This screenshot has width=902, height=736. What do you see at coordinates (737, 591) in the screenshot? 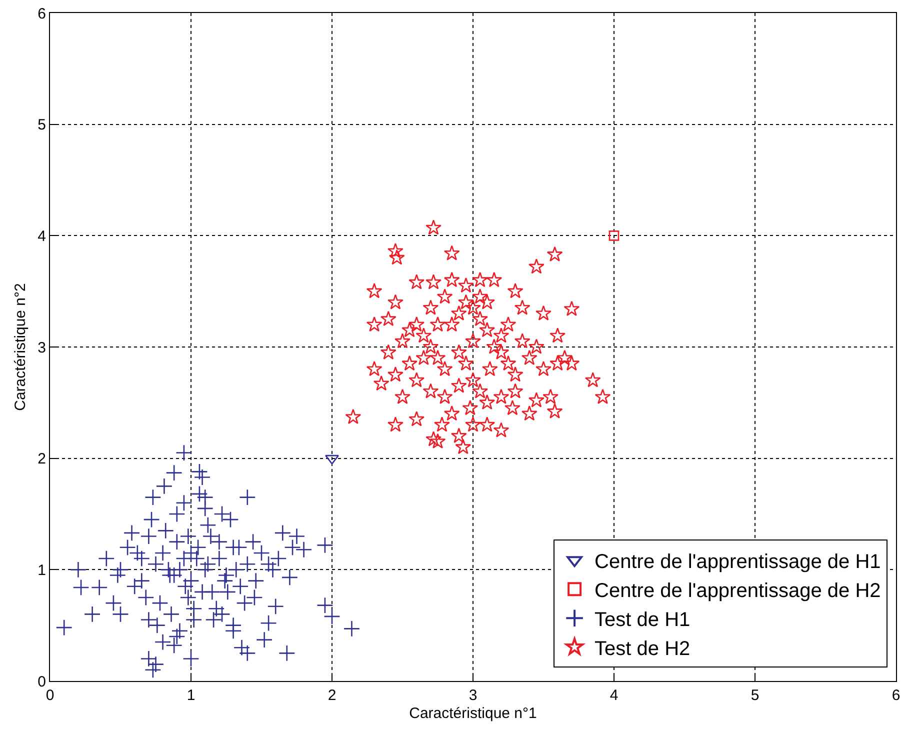
I see `legend-label: Centre de l'apprentissage de H2` at bounding box center [737, 591].